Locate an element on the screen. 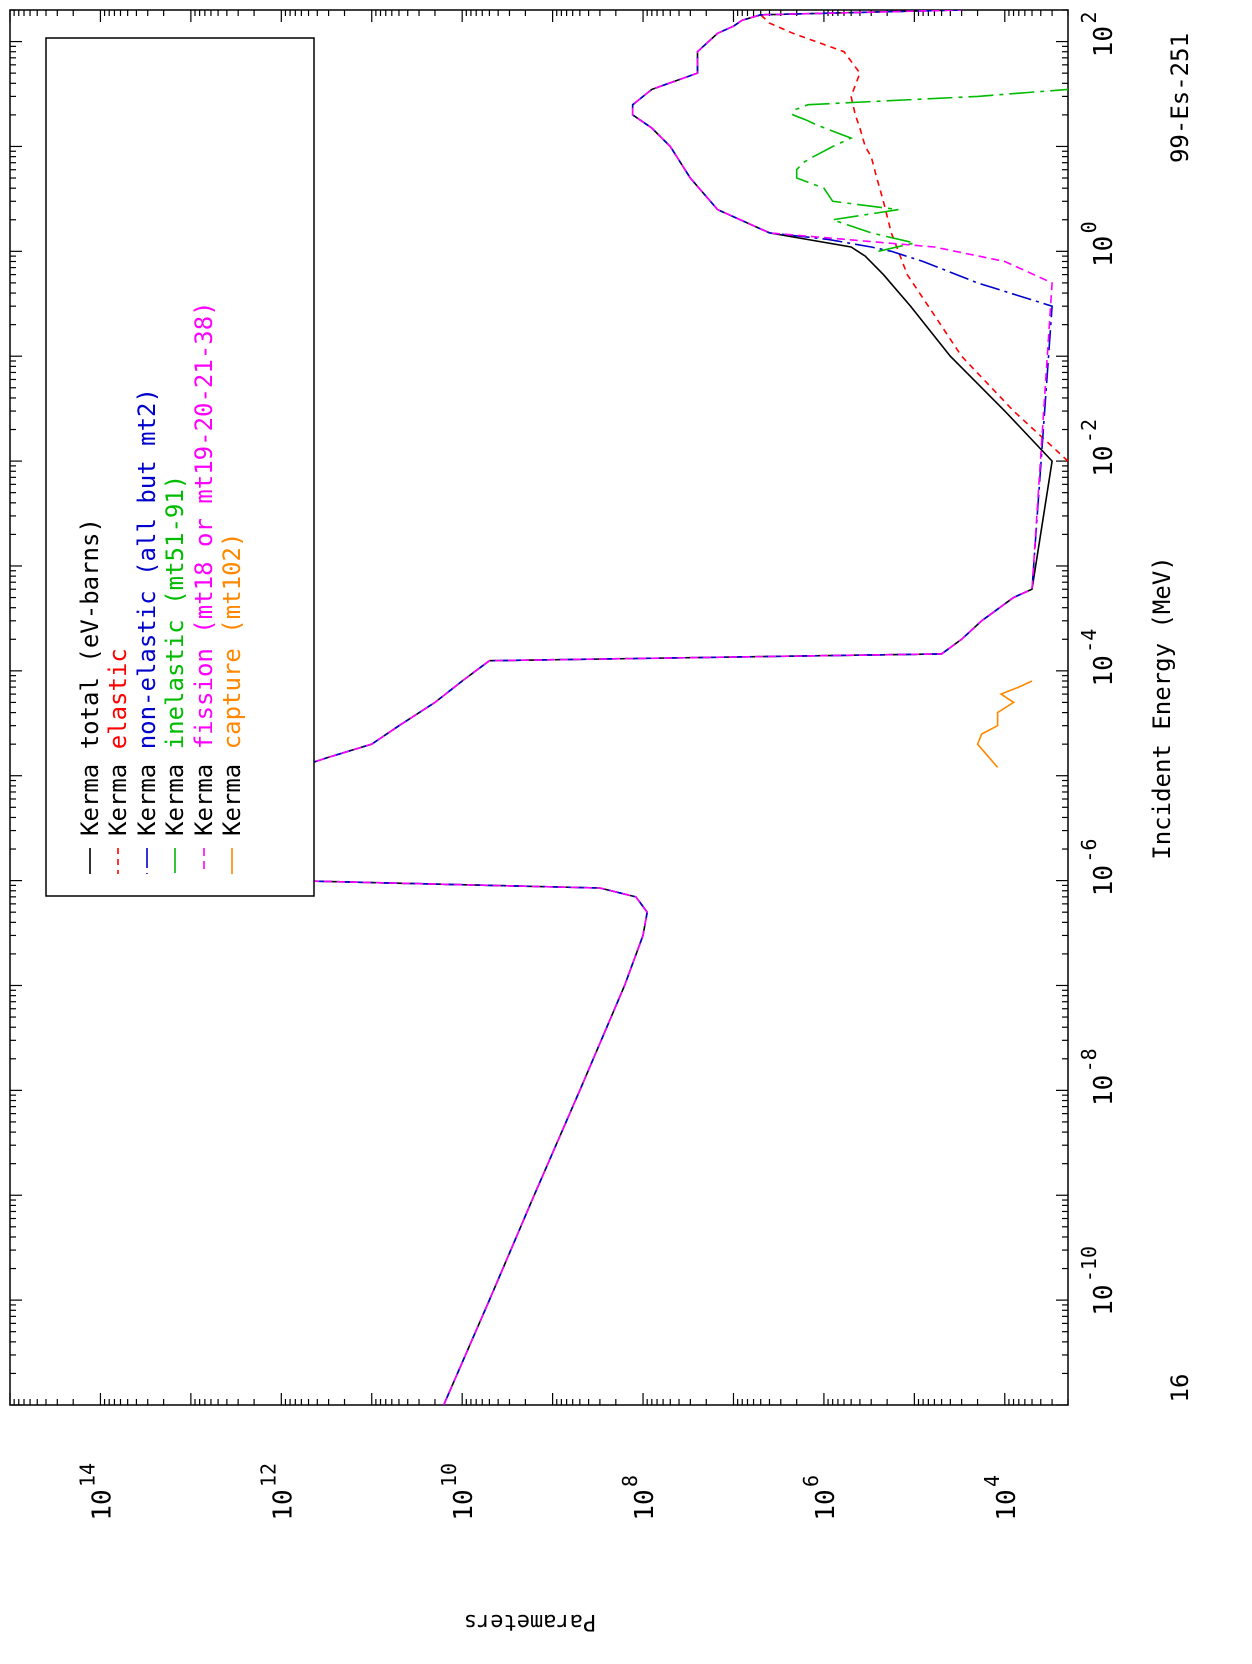 The image size is (1252, 1664). y-tick-label: 10⁴ is located at coordinates (1001, 1498).